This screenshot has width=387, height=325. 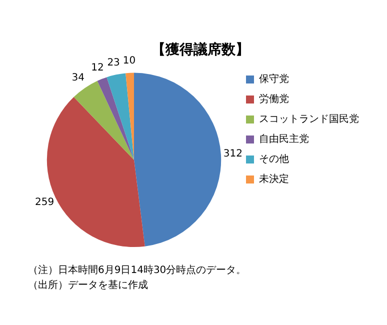 What do you see at coordinates (274, 79) in the screenshot?
I see `legend-label: 保守党` at bounding box center [274, 79].